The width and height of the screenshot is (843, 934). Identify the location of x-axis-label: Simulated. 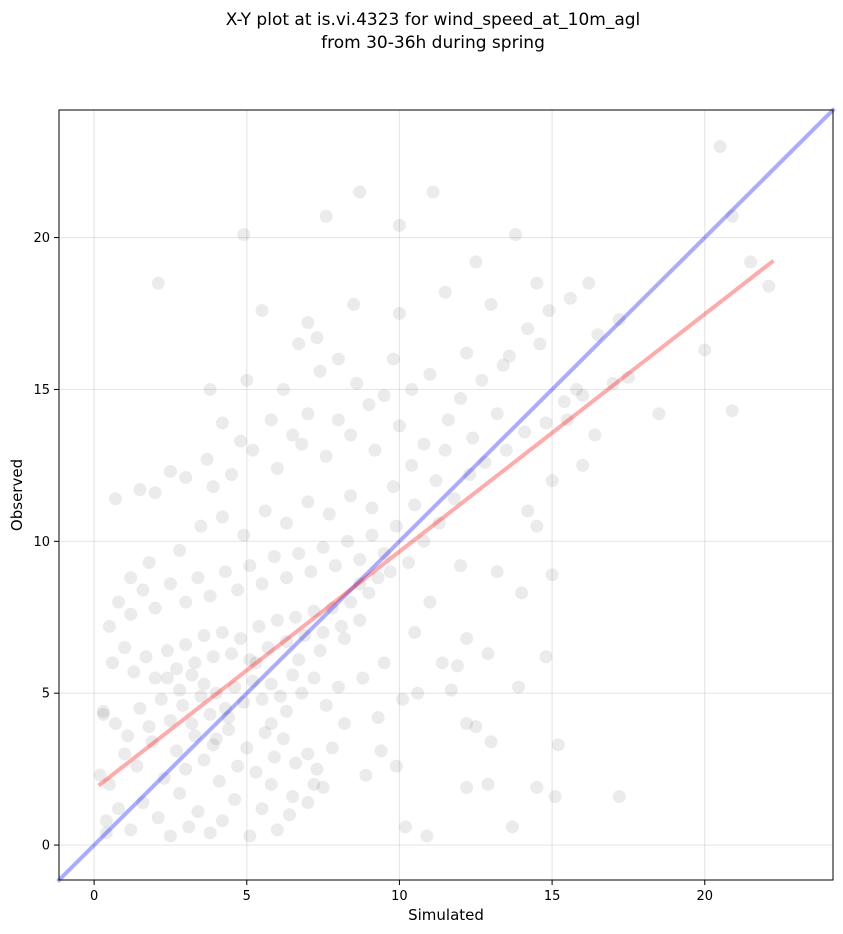
(446, 915).